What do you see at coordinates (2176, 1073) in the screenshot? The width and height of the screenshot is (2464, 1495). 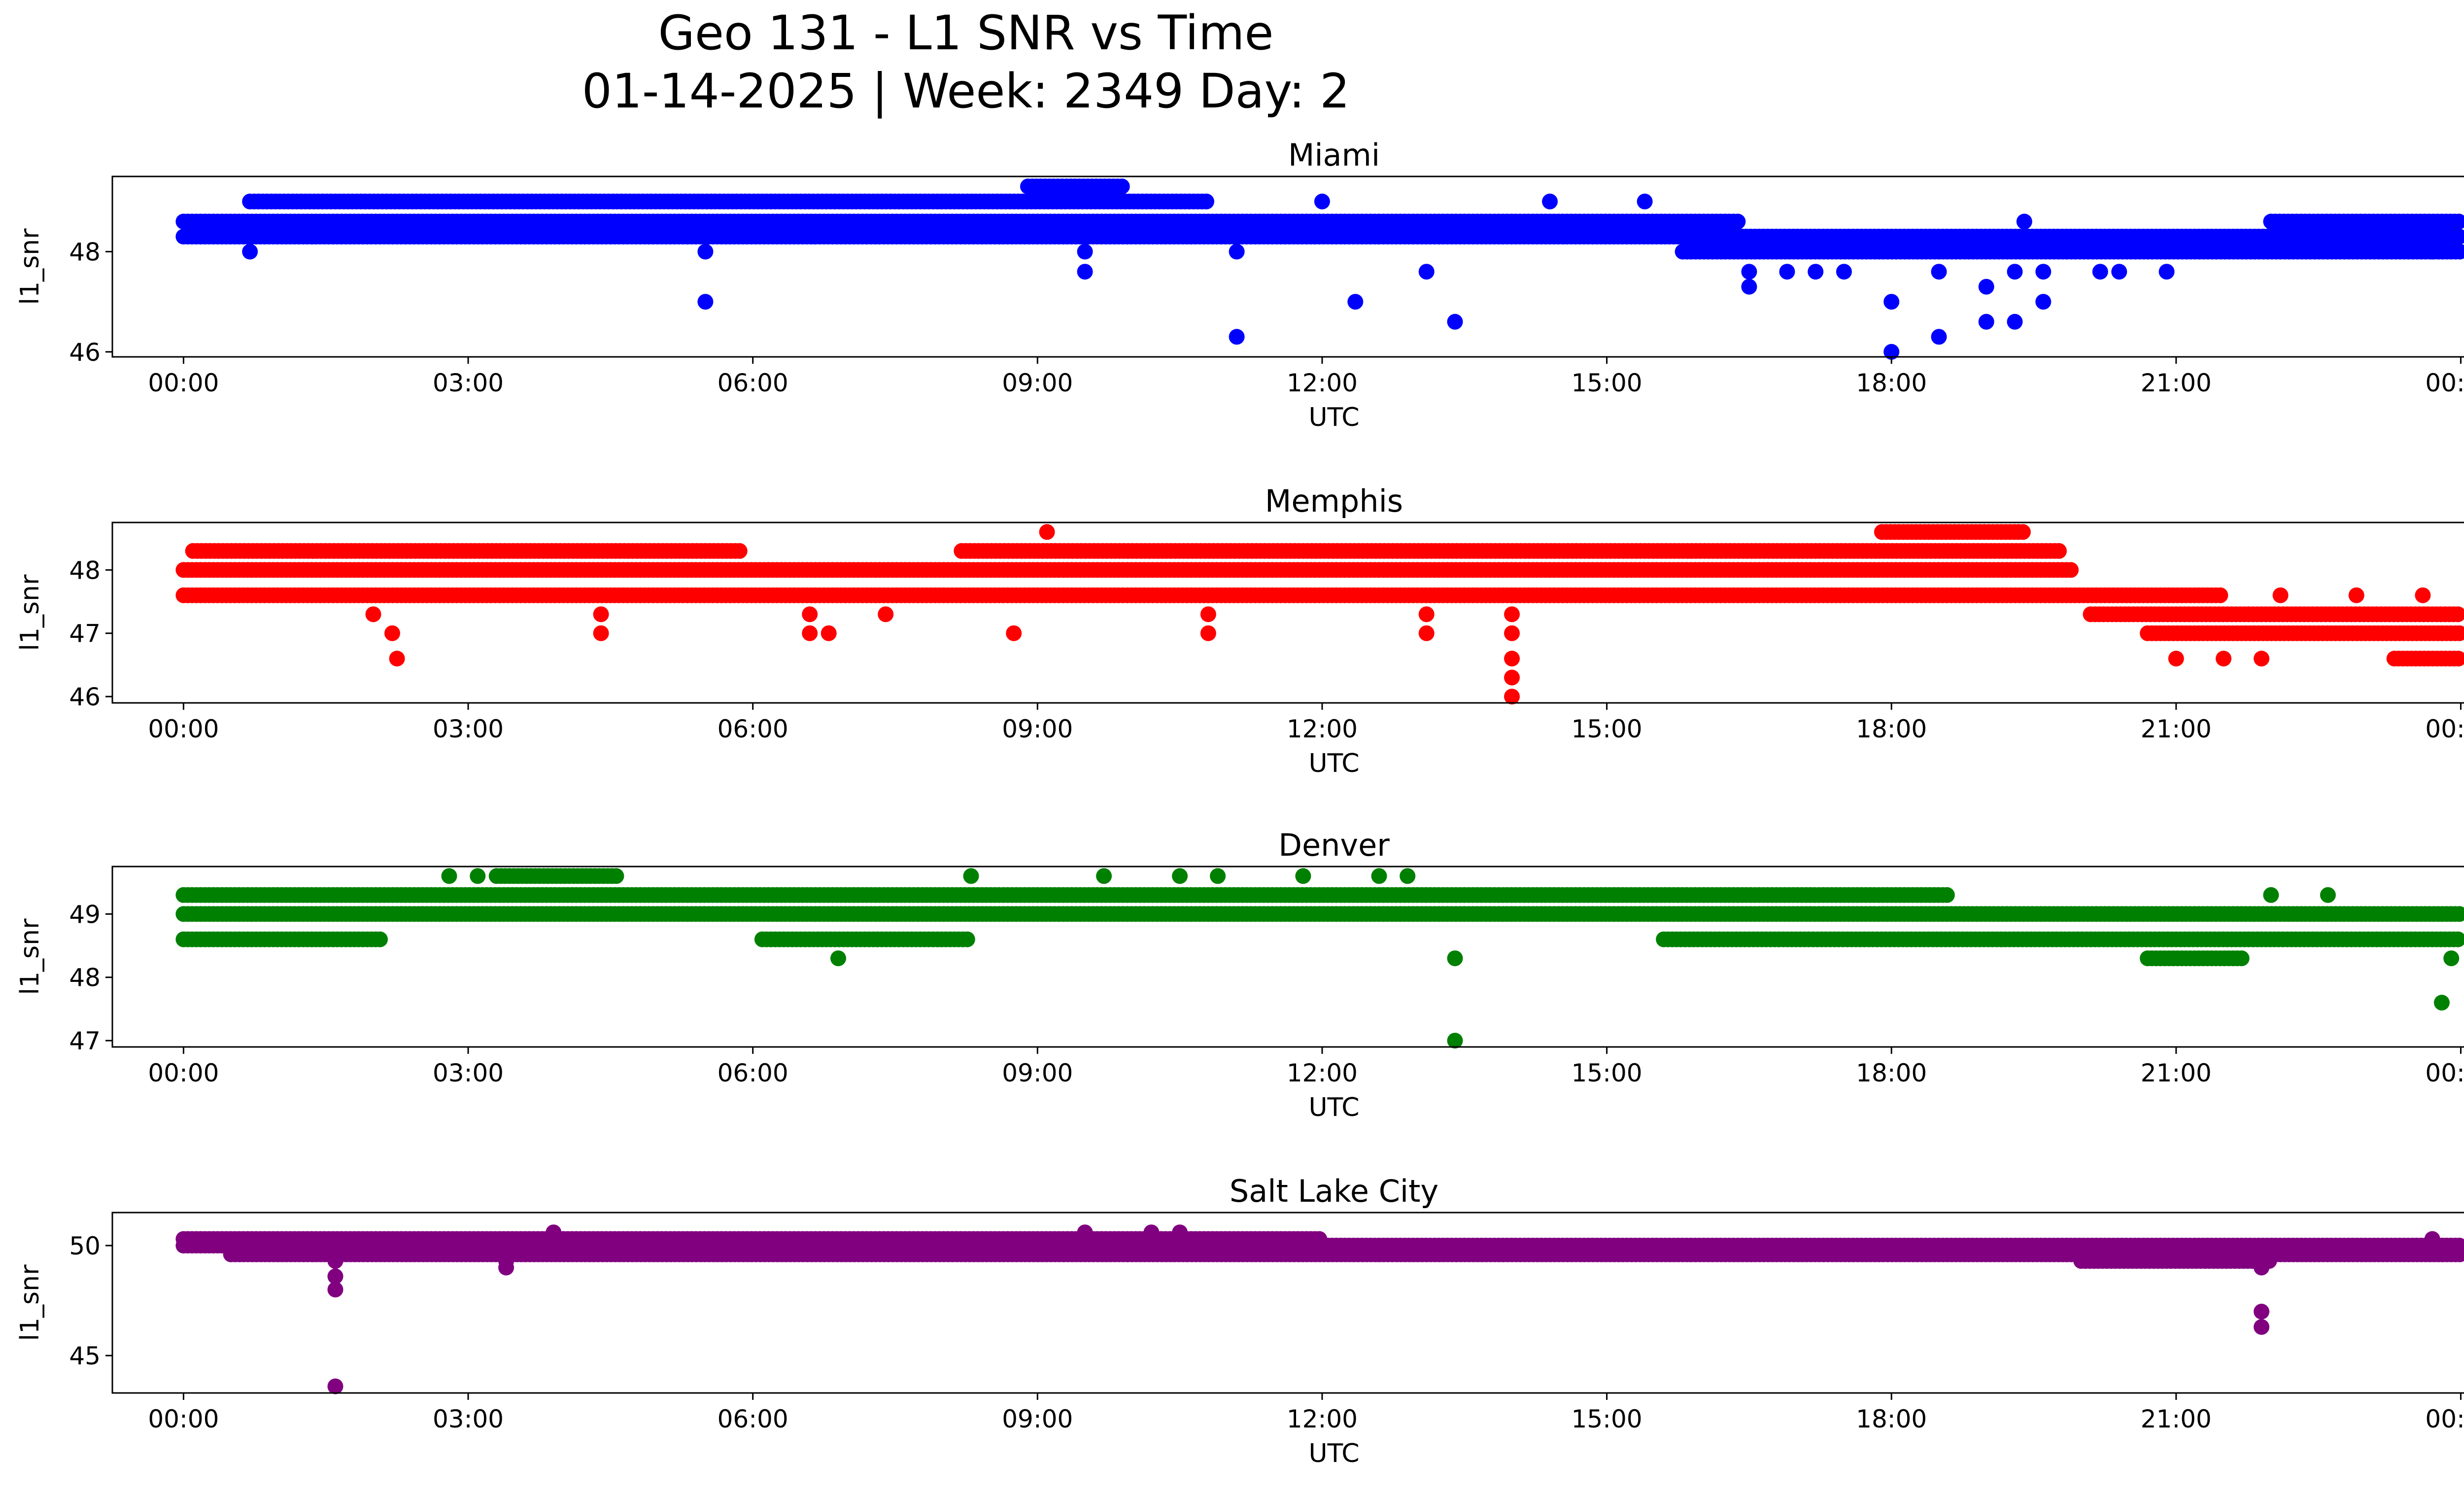 I see `x-tick-label: 21:00` at bounding box center [2176, 1073].